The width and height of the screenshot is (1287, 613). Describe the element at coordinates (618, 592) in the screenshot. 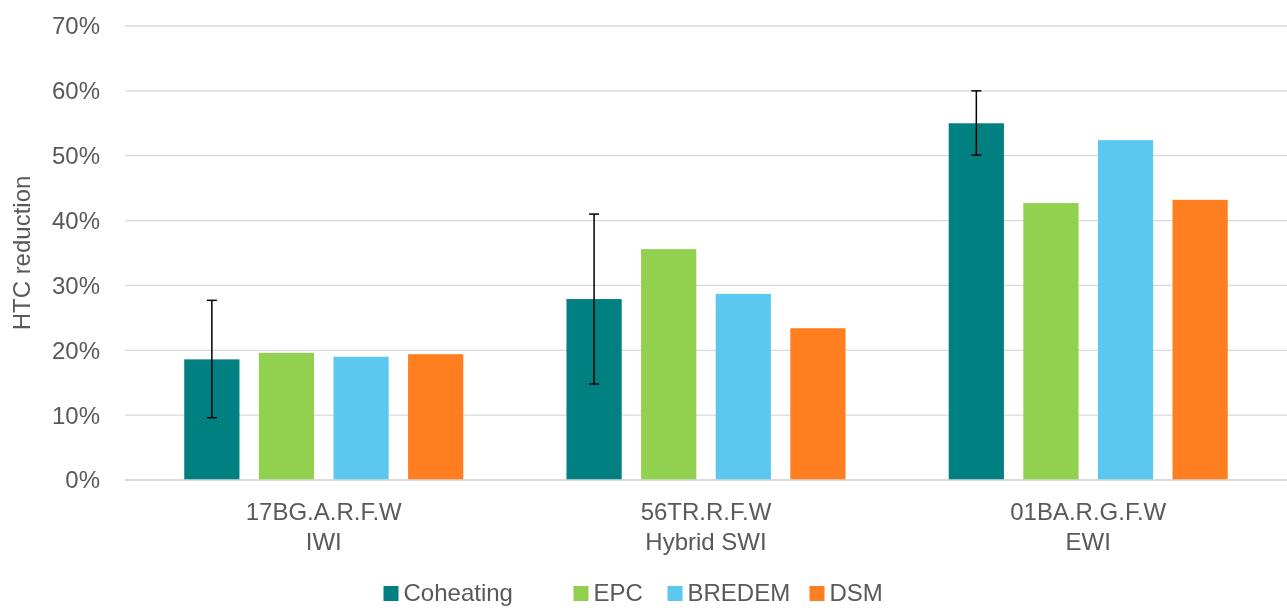

I see `legend-label: EPC` at that location.